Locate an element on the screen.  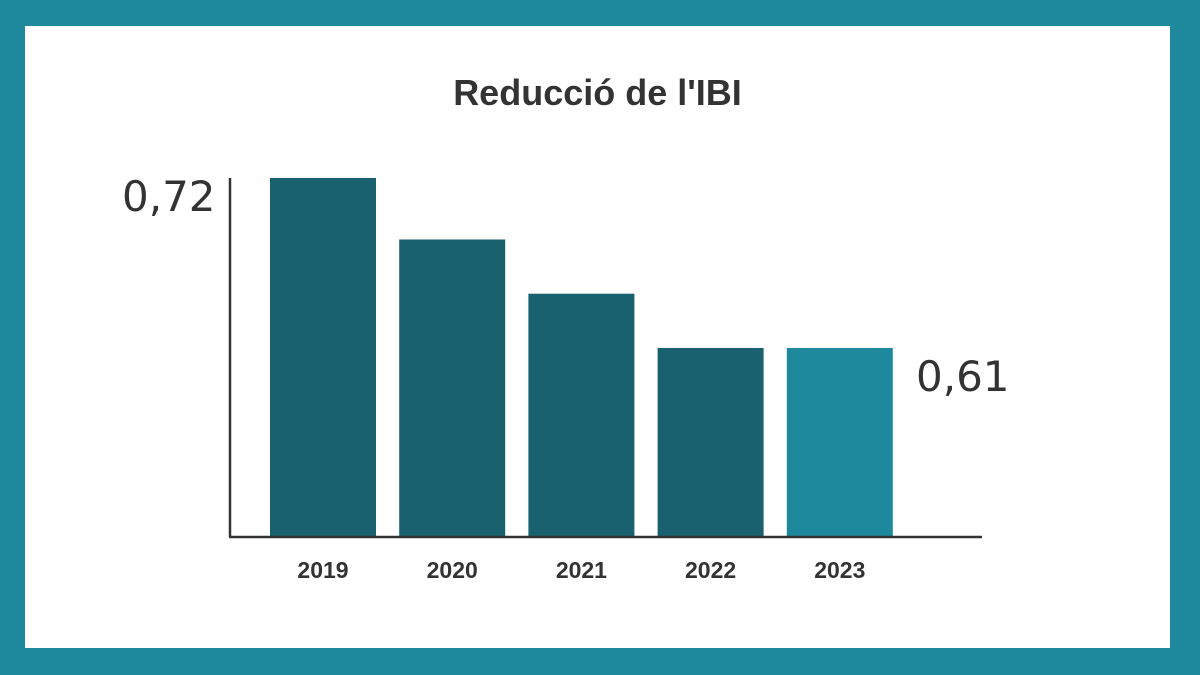
bar-2023 is located at coordinates (839, 441).